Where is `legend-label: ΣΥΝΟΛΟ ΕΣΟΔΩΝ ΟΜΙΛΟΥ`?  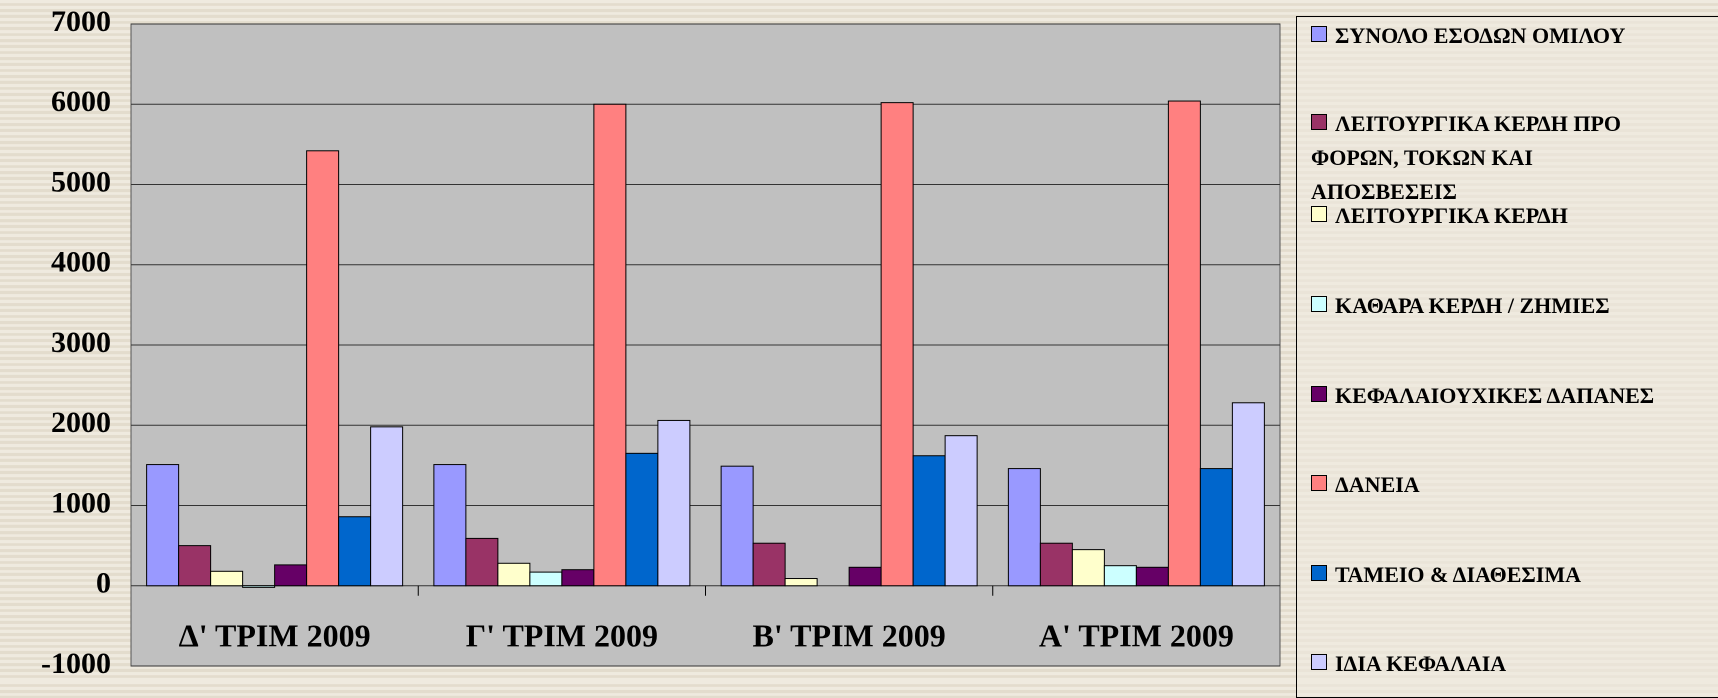 legend-label: ΣΥΝΟΛΟ ΕΣΟΔΩΝ ΟΜΙΛΟΥ is located at coordinates (1480, 35).